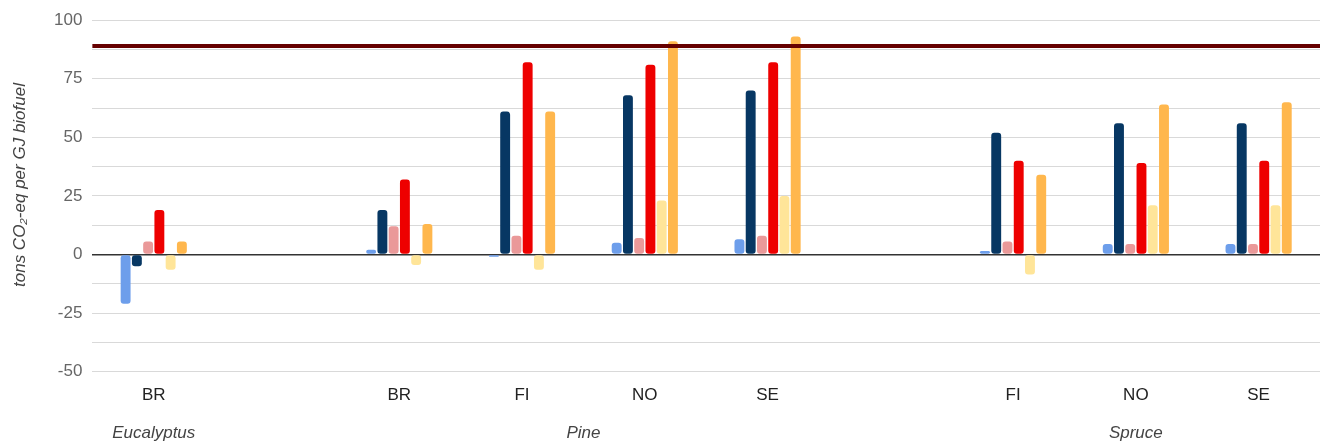  I want to click on y-tick-label: 75, so click(73, 78).